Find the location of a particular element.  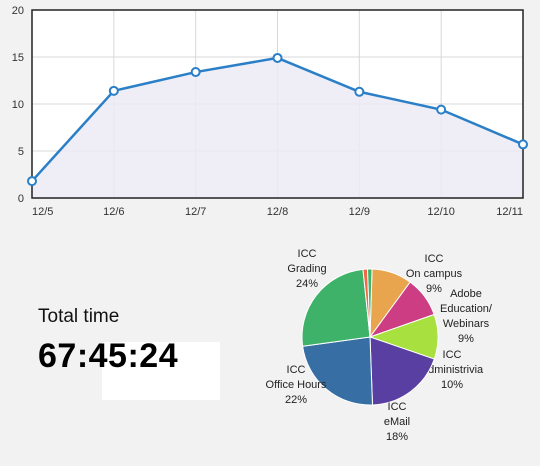

slice-label-line: Office Hours is located at coordinates (296, 385).